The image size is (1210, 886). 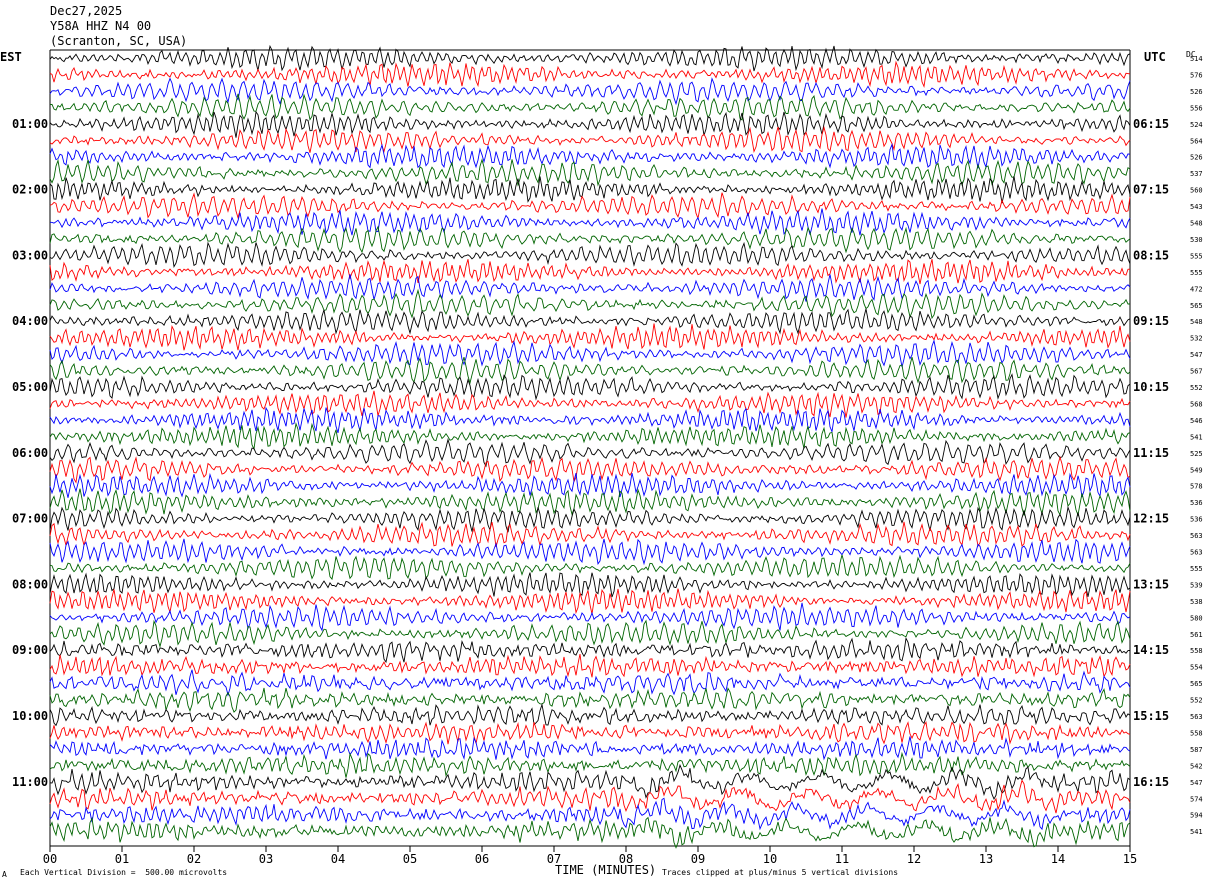 What do you see at coordinates (1155, 57) in the screenshot?
I see `right-timezone-label: UTC` at bounding box center [1155, 57].